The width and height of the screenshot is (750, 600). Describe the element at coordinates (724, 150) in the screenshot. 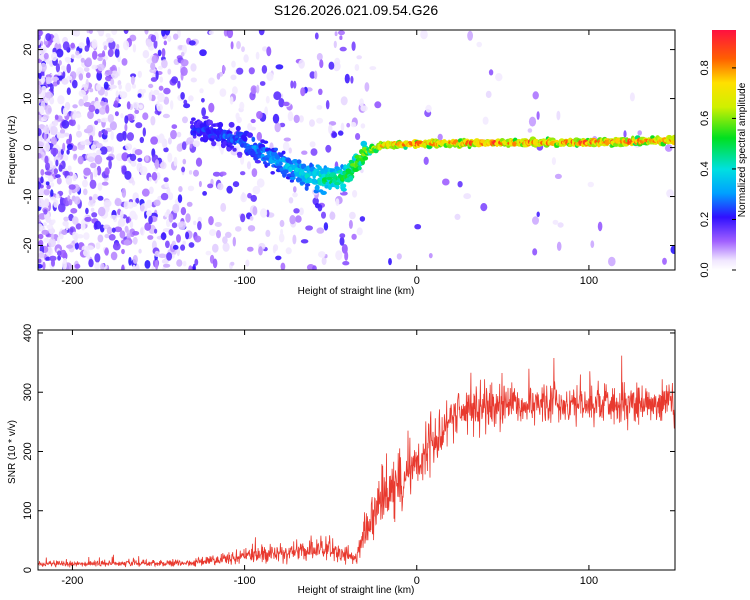

I see `colorbar-gradient` at that location.